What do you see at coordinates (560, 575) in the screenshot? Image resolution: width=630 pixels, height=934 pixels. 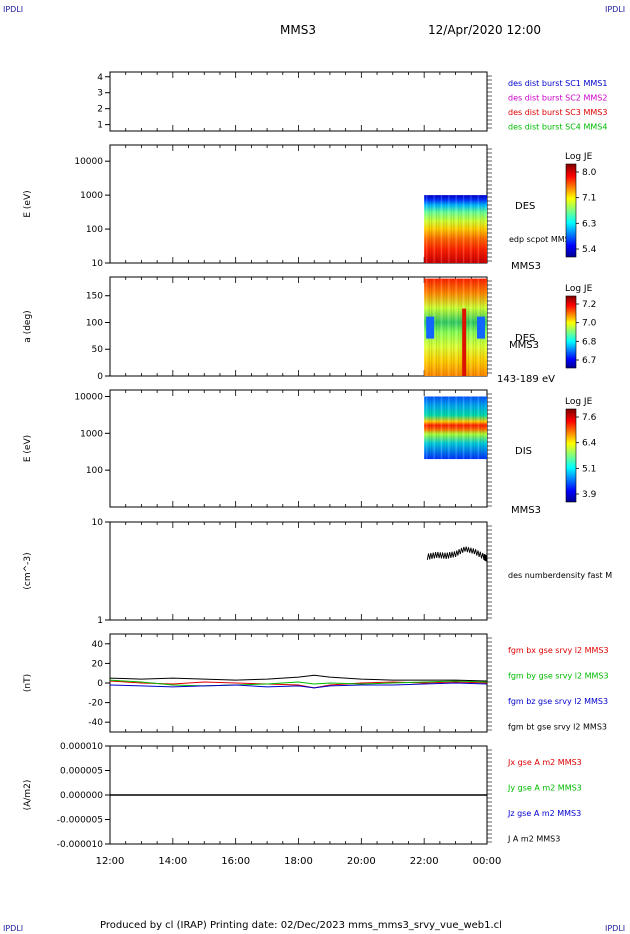 I see `legend-entry: des numberdensity fast M` at bounding box center [560, 575].